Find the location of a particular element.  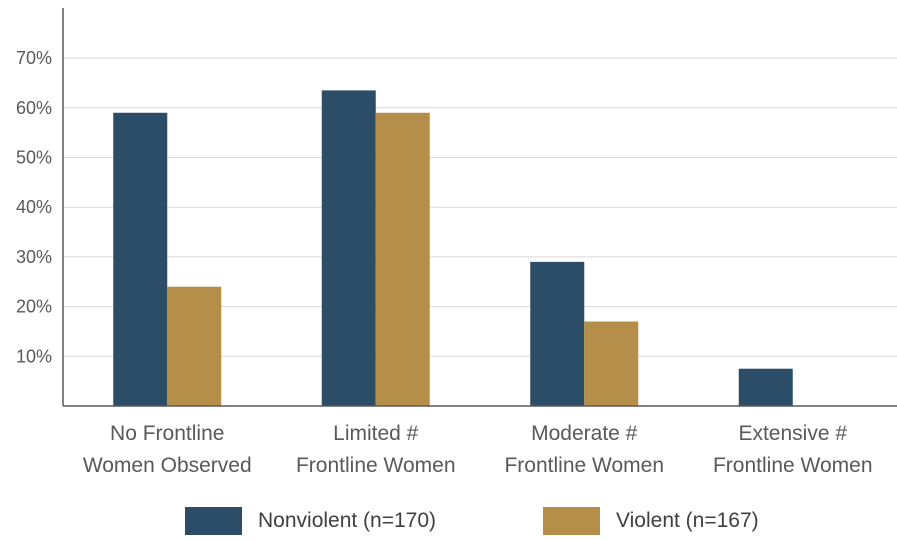

y-tick-label: 10% is located at coordinates (34, 356).